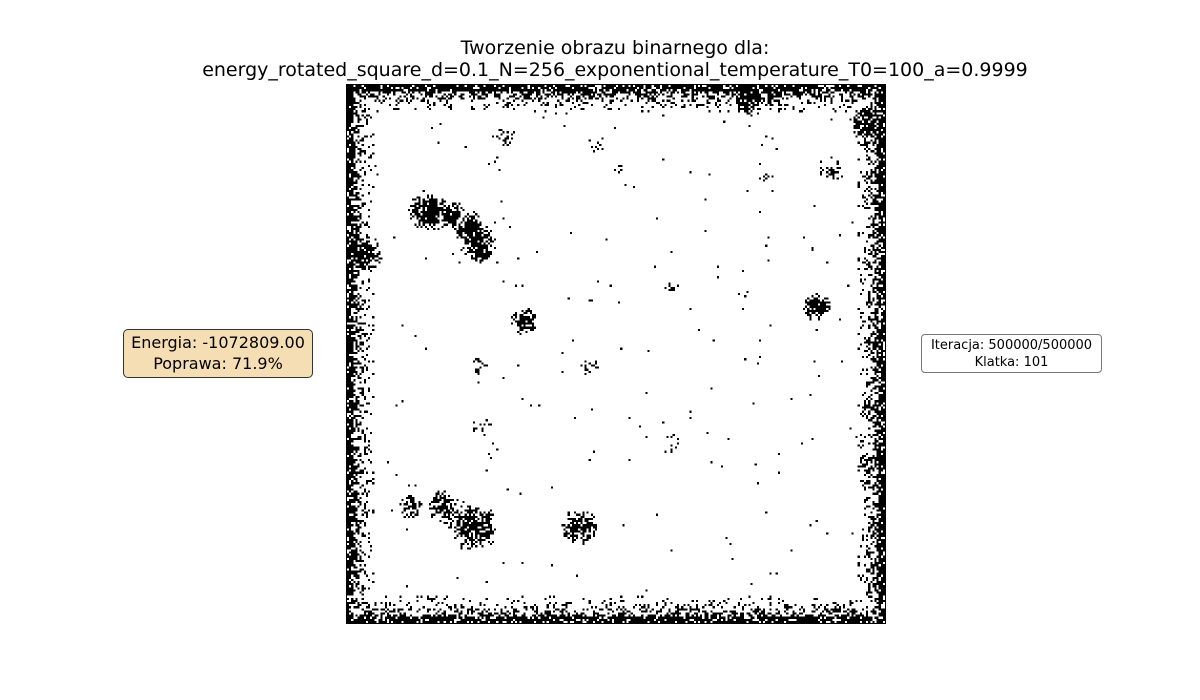 This screenshot has width=1200, height=700. I want to click on frame-label: Klatka: 101, so click(1011, 362).